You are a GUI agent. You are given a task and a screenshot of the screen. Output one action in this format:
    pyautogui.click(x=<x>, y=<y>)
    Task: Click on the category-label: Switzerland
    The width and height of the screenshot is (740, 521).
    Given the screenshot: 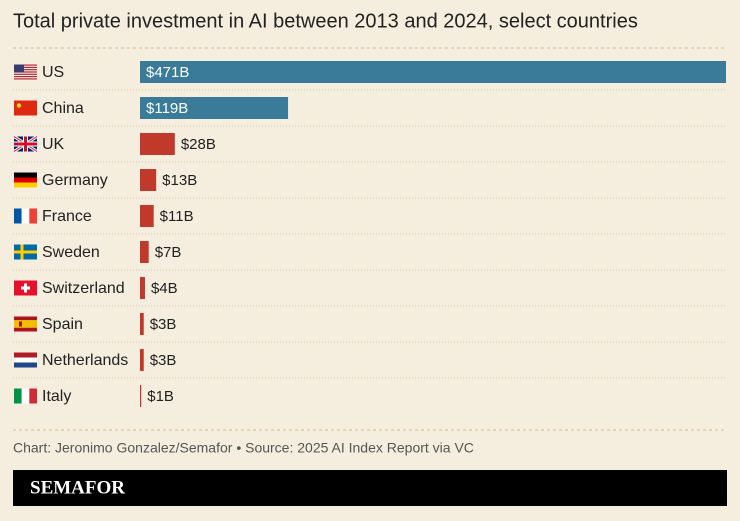 What is the action you would take?
    pyautogui.click(x=83, y=288)
    